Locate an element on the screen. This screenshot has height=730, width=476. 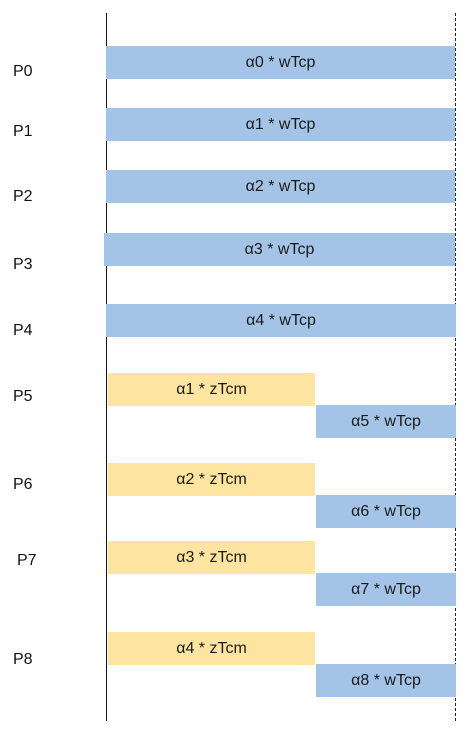
compute-bar-p6: α6 * wTcp is located at coordinates (386, 511).